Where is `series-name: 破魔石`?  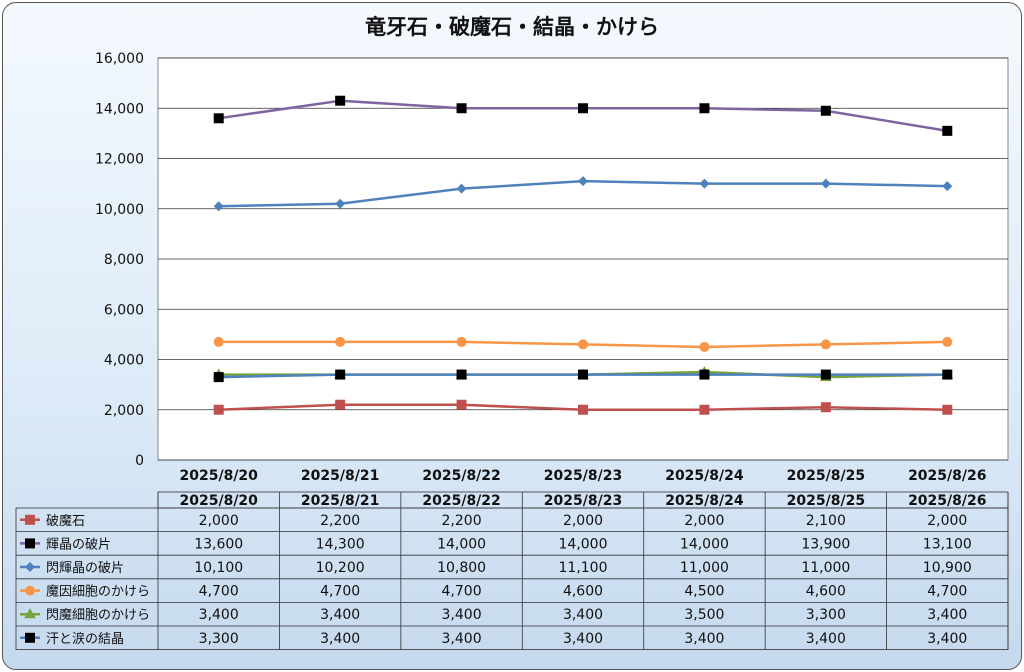
series-name: 破魔石 is located at coordinates (65, 521).